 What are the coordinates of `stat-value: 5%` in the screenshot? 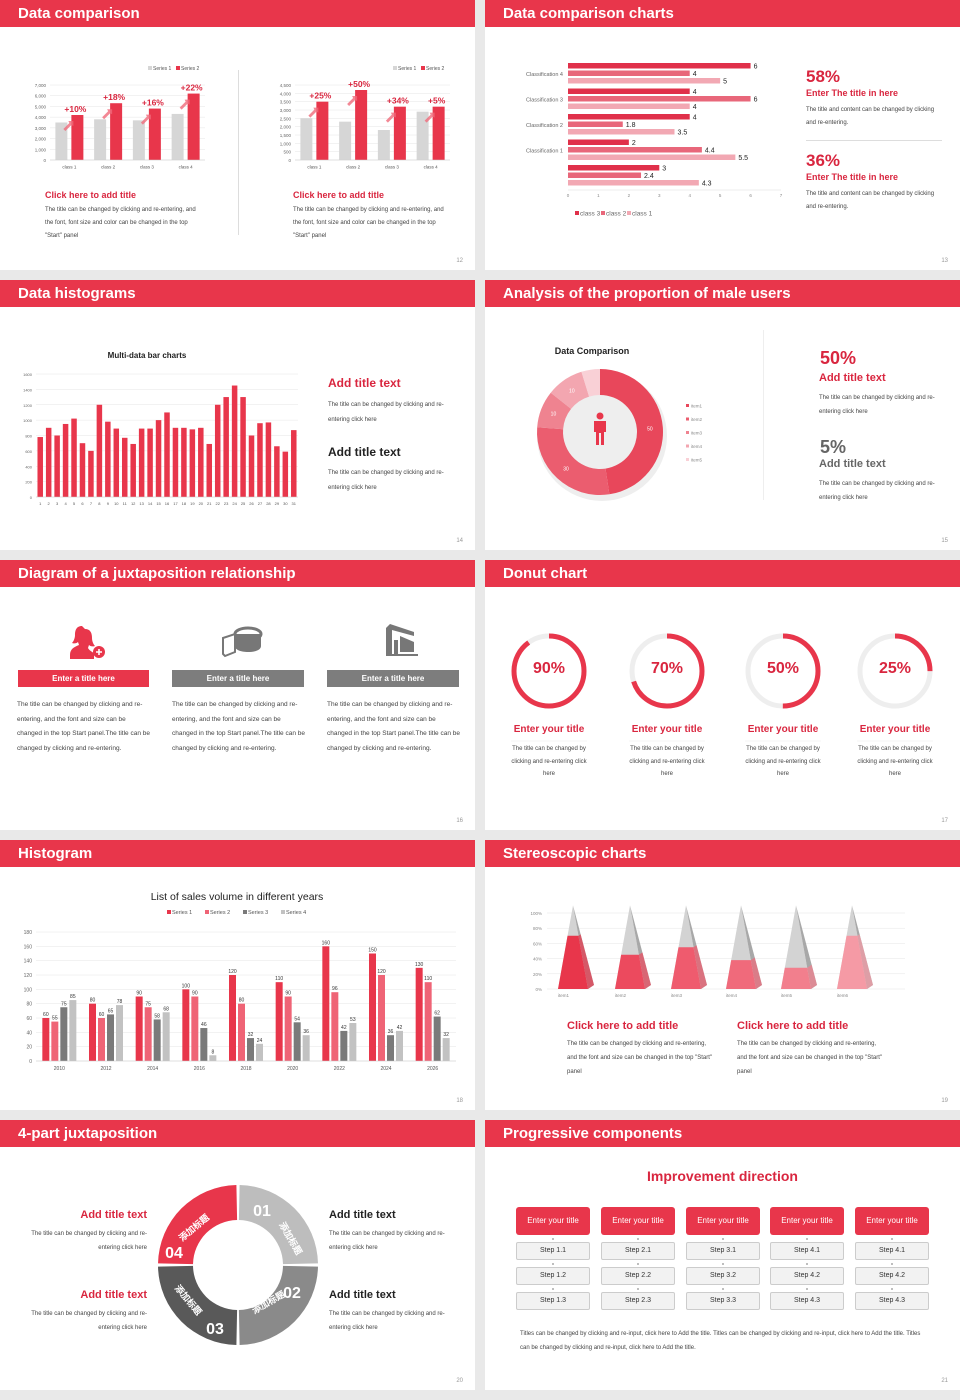 It's located at (833, 447).